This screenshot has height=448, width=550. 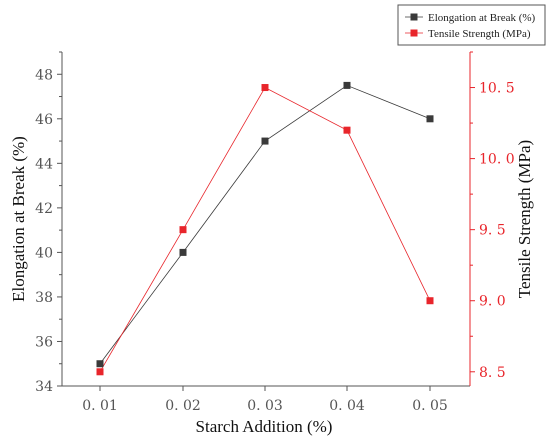 I want to click on x-tick-label: 0. 02, so click(x=183, y=406).